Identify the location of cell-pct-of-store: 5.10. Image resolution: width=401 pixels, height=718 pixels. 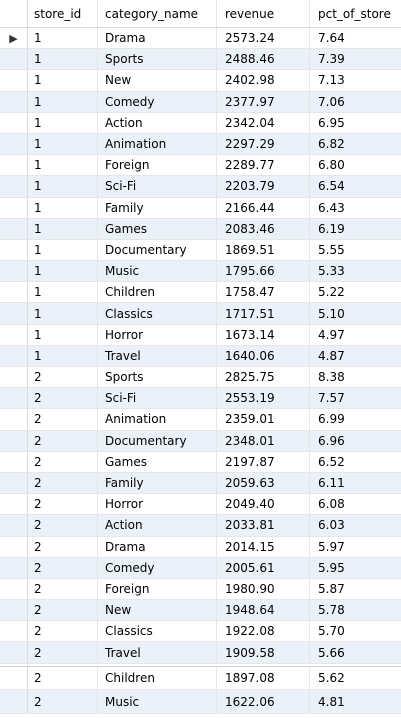
(331, 313).